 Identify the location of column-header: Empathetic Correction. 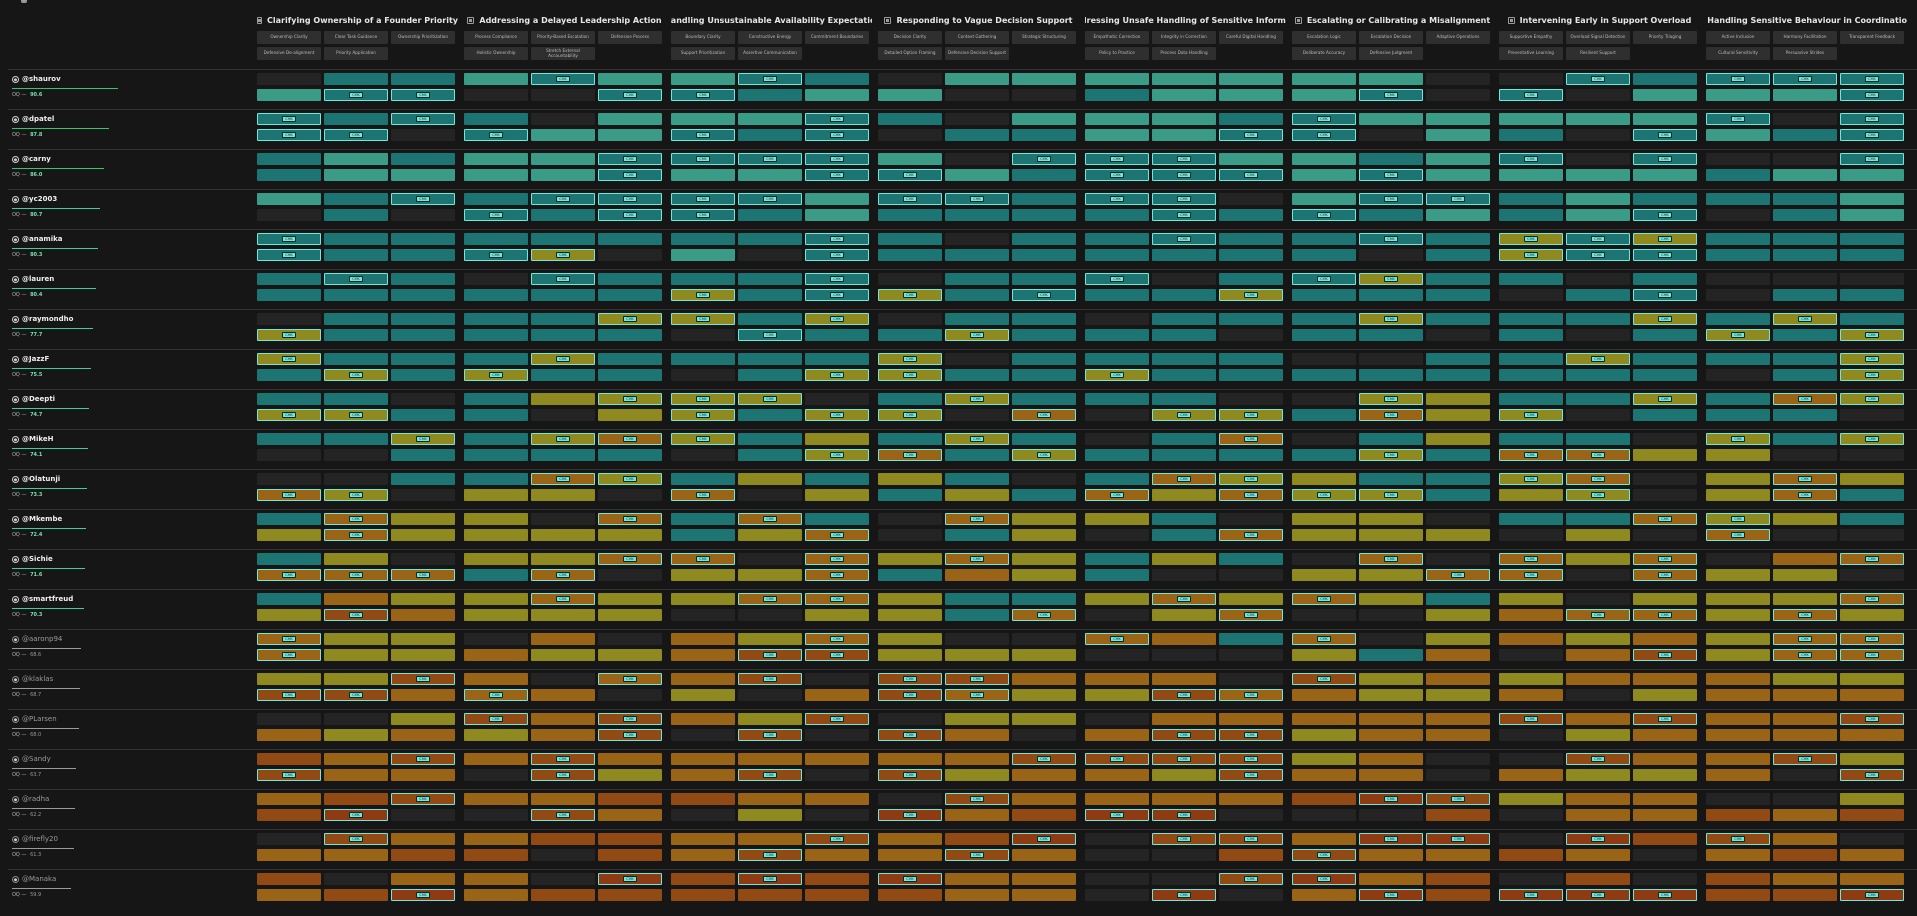
(1117, 37).